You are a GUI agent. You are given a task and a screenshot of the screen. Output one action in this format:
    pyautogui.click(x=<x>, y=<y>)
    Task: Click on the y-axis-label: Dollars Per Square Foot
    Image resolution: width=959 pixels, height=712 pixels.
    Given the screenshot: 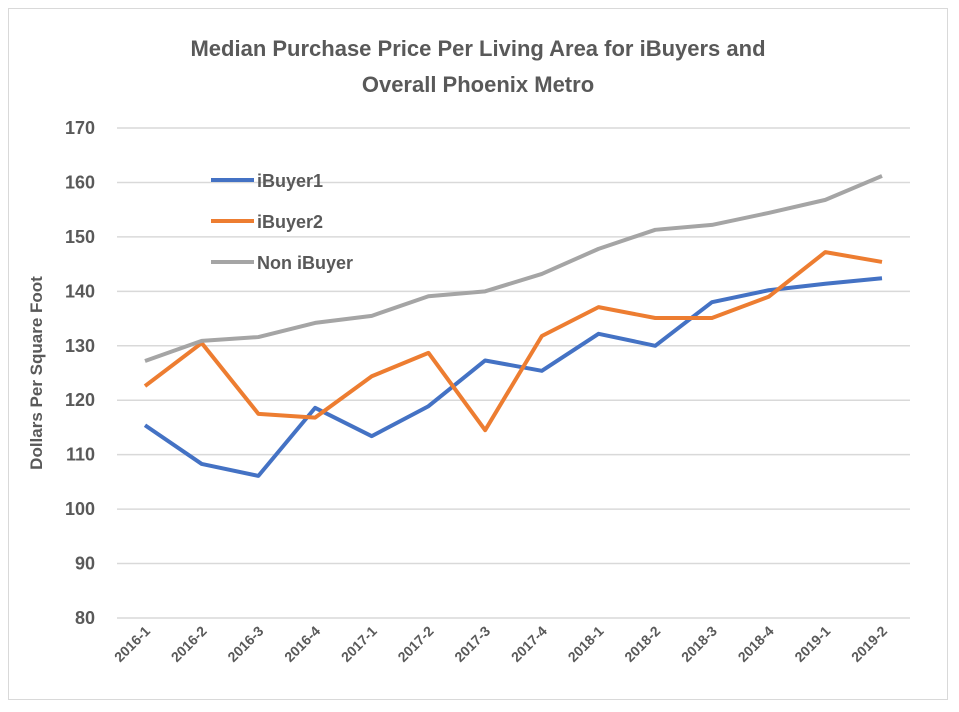 What is the action you would take?
    pyautogui.click(x=36, y=373)
    